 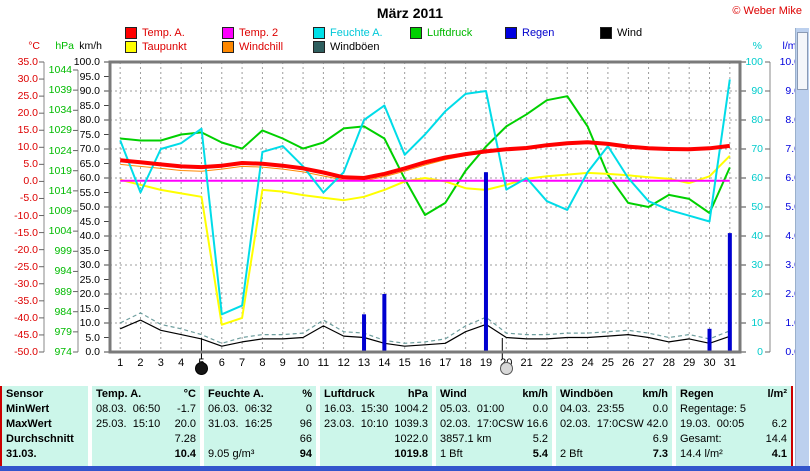 What do you see at coordinates (482, 424) in the screenshot?
I see `cell-label: 02.03. 17:0CSW` at bounding box center [482, 424].